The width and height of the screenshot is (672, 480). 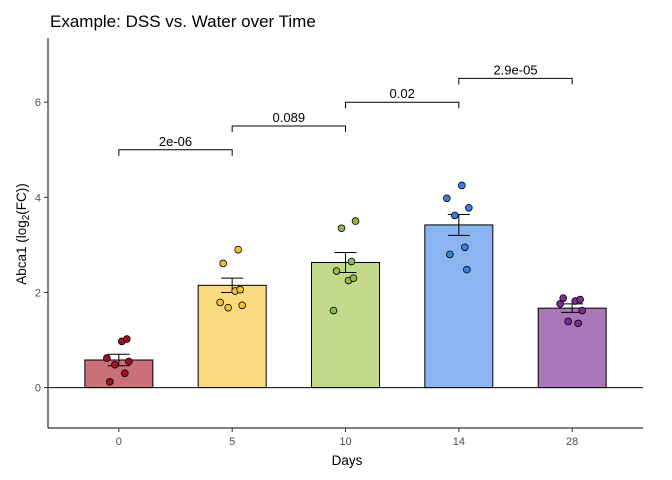 I want to click on y-tick-label: 4, so click(x=38, y=198).